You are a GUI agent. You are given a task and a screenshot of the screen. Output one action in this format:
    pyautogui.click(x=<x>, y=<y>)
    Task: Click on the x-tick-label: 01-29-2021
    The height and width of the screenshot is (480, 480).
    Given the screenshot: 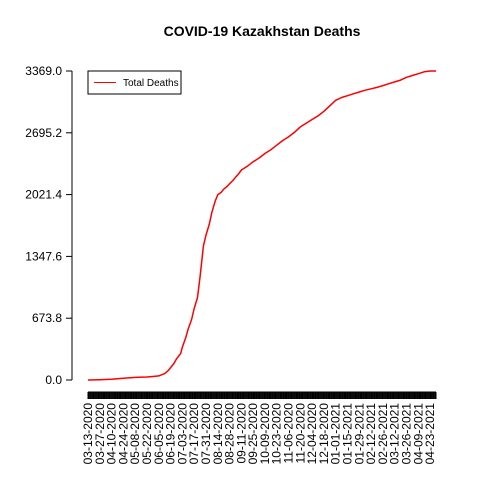 What is the action you would take?
    pyautogui.click(x=359, y=434)
    